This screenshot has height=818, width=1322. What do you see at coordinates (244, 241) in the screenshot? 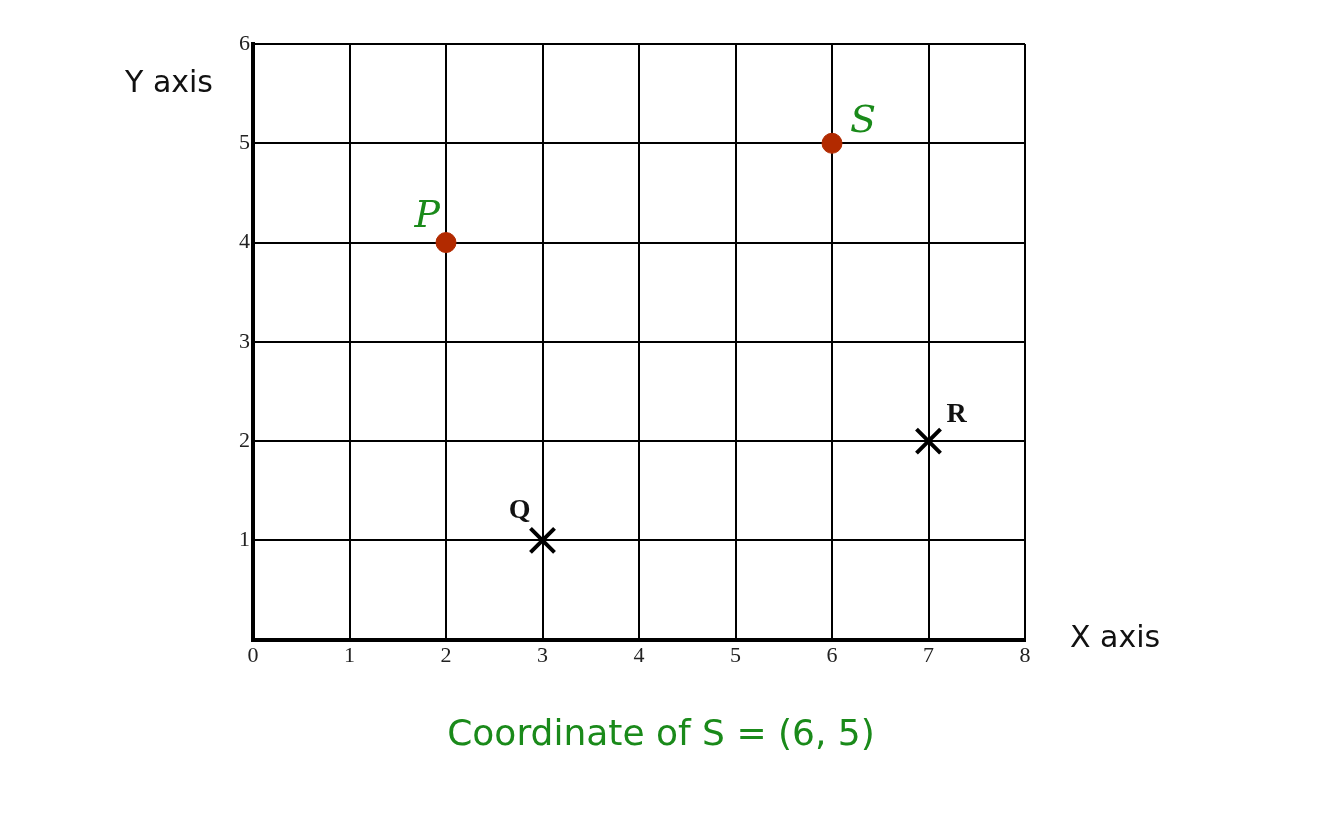
I see `y-tick-label: 4` at bounding box center [244, 241].